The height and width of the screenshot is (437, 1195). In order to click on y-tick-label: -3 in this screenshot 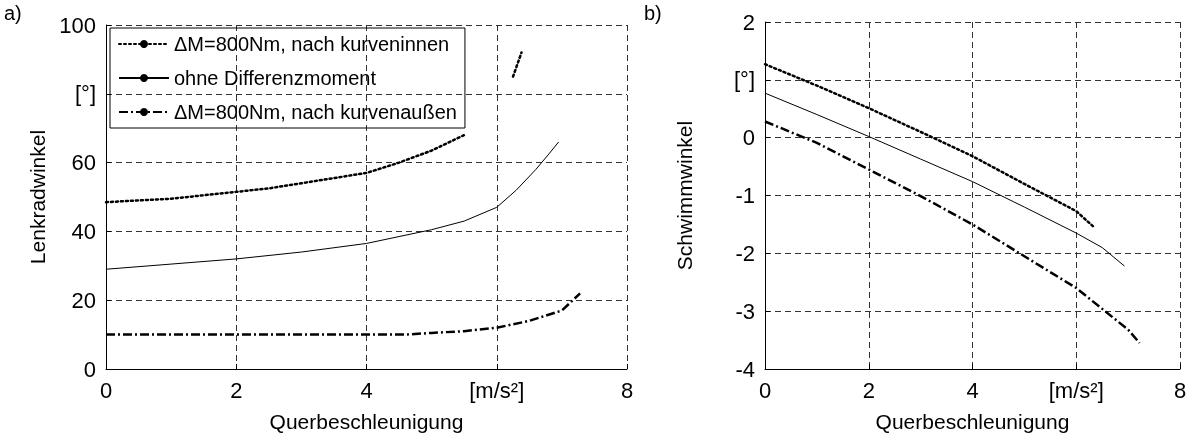, I will do `click(745, 311)`.